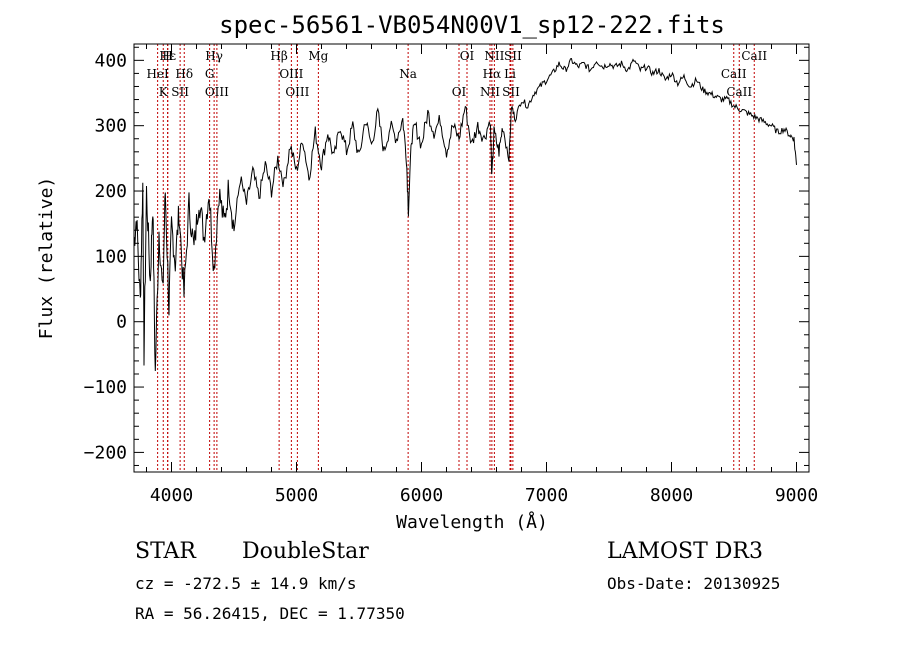 The width and height of the screenshot is (900, 654). What do you see at coordinates (693, 583) in the screenshot?
I see `obs-date: Obs-Date: 20130925` at bounding box center [693, 583].